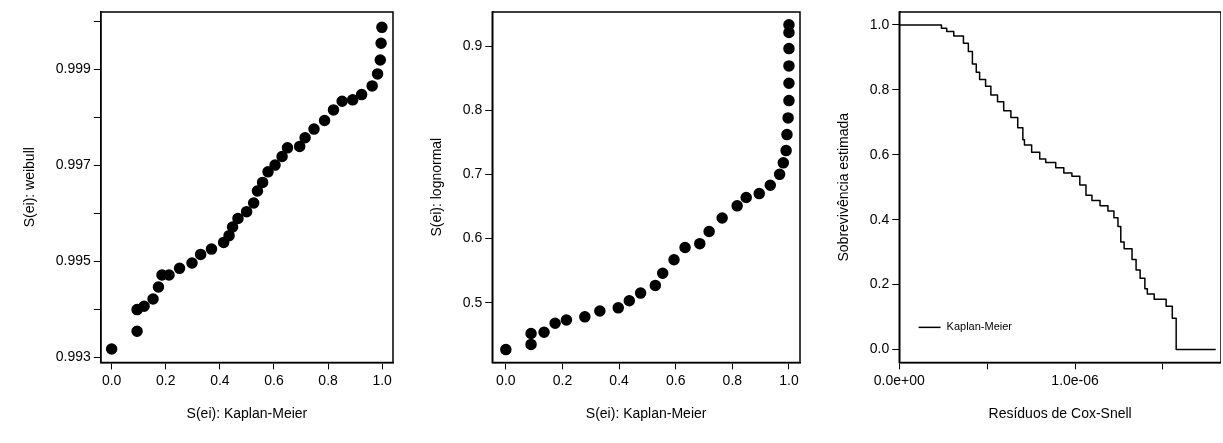  What do you see at coordinates (879, 348) in the screenshot?
I see `y-tick-label: 0.0` at bounding box center [879, 348].